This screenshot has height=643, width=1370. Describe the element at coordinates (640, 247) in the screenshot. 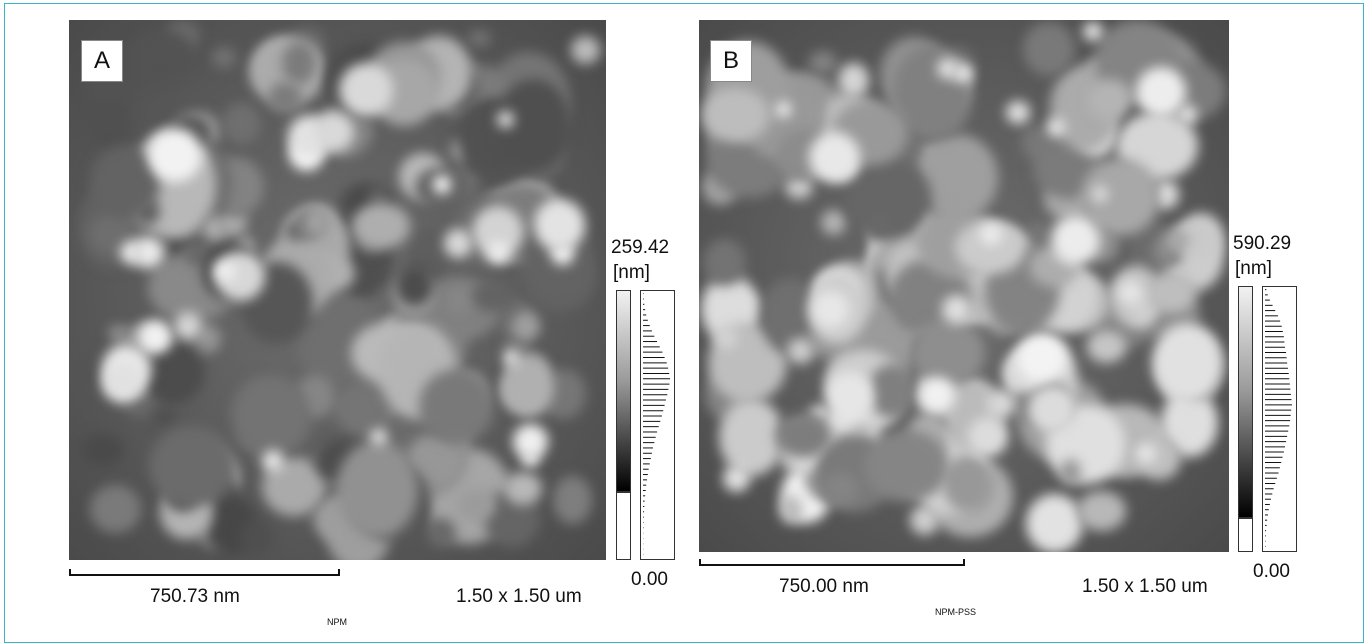

I see `max-value-a: 259.42` at that location.